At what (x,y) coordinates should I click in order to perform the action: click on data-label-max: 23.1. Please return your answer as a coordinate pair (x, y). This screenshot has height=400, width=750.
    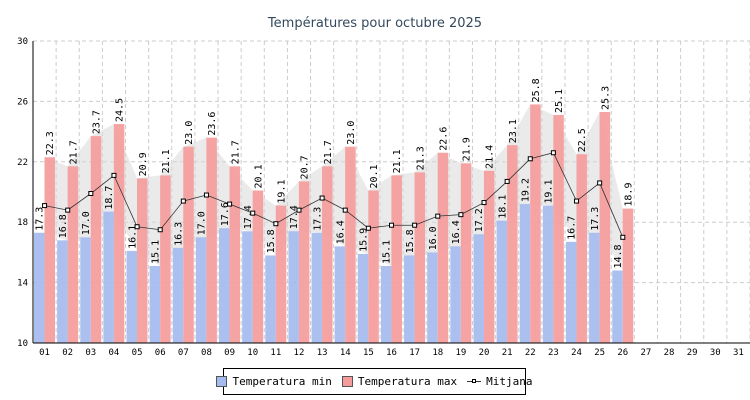
    Looking at the image, I should click on (513, 131).